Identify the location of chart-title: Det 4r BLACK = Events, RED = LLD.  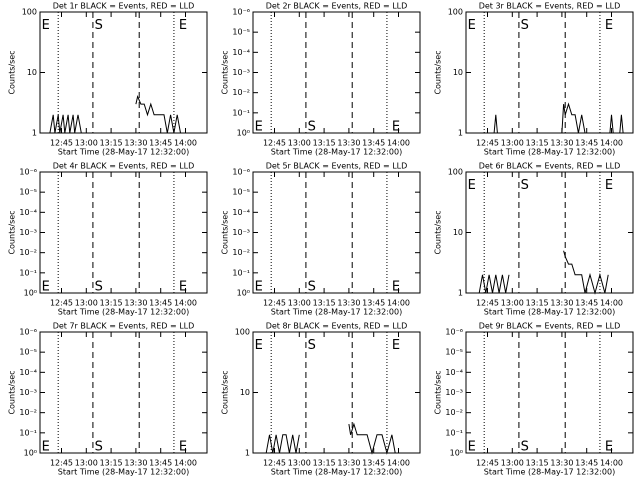
(124, 166).